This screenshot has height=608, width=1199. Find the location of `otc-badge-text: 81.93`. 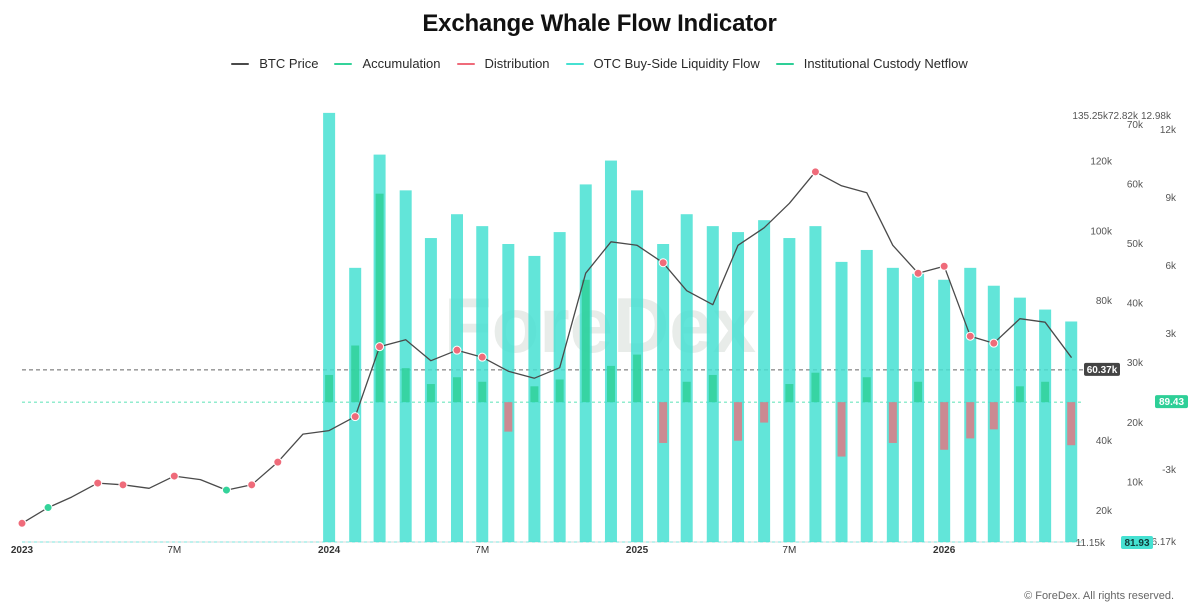

otc-badge-text: 81.93 is located at coordinates (1136, 543).